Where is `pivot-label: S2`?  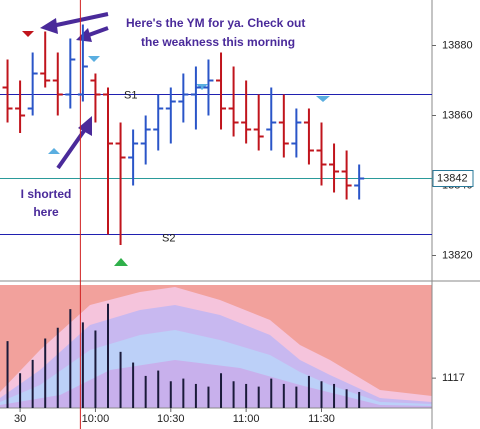 pivot-label: S2 is located at coordinates (168, 238).